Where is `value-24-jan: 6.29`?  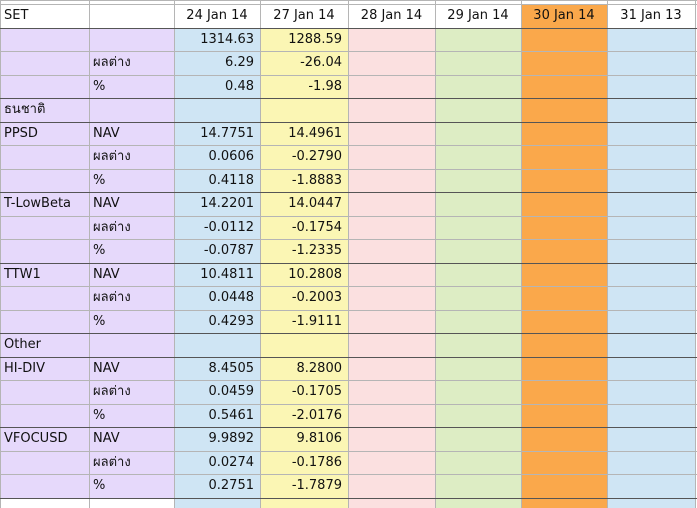 value-24-jan: 6.29 is located at coordinates (239, 62).